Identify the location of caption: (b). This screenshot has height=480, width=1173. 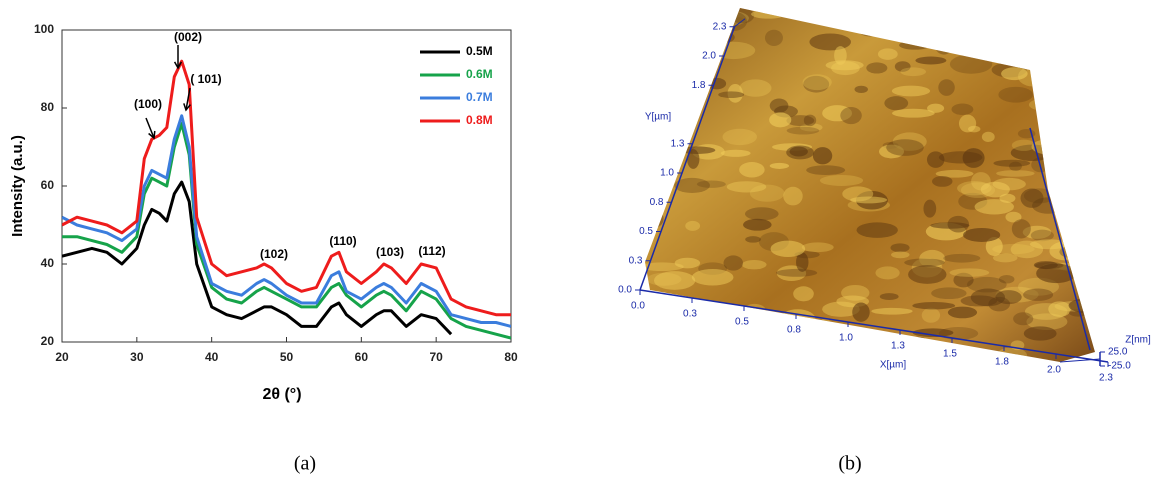
(849, 464).